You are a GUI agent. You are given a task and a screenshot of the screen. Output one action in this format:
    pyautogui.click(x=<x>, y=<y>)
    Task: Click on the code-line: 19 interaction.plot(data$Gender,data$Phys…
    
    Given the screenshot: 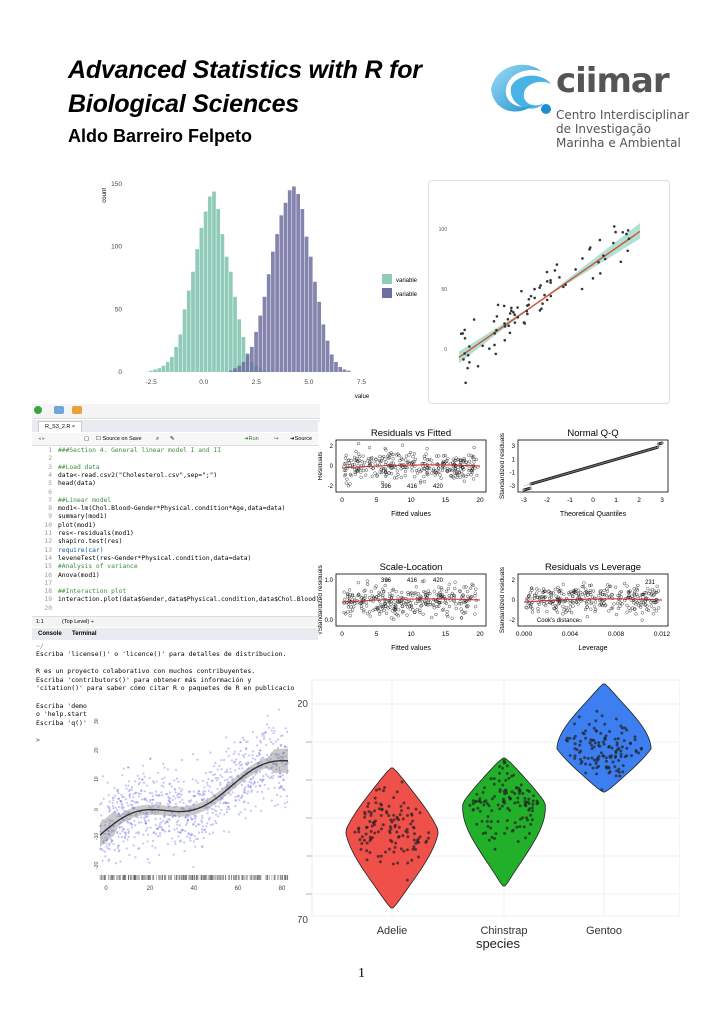 What is the action you would take?
    pyautogui.click(x=176, y=600)
    